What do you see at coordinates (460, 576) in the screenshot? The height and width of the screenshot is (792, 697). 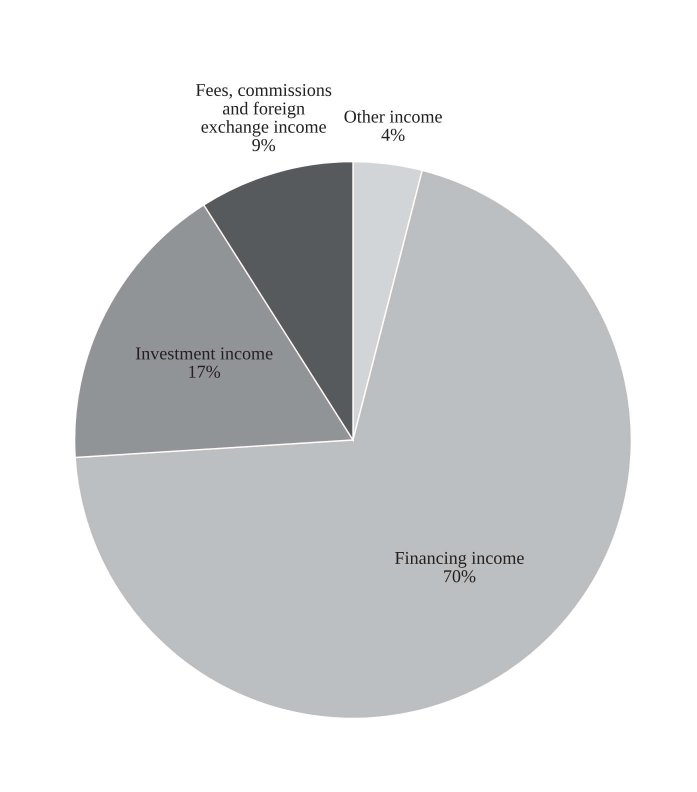 I see `data-label: 70%` at bounding box center [460, 576].